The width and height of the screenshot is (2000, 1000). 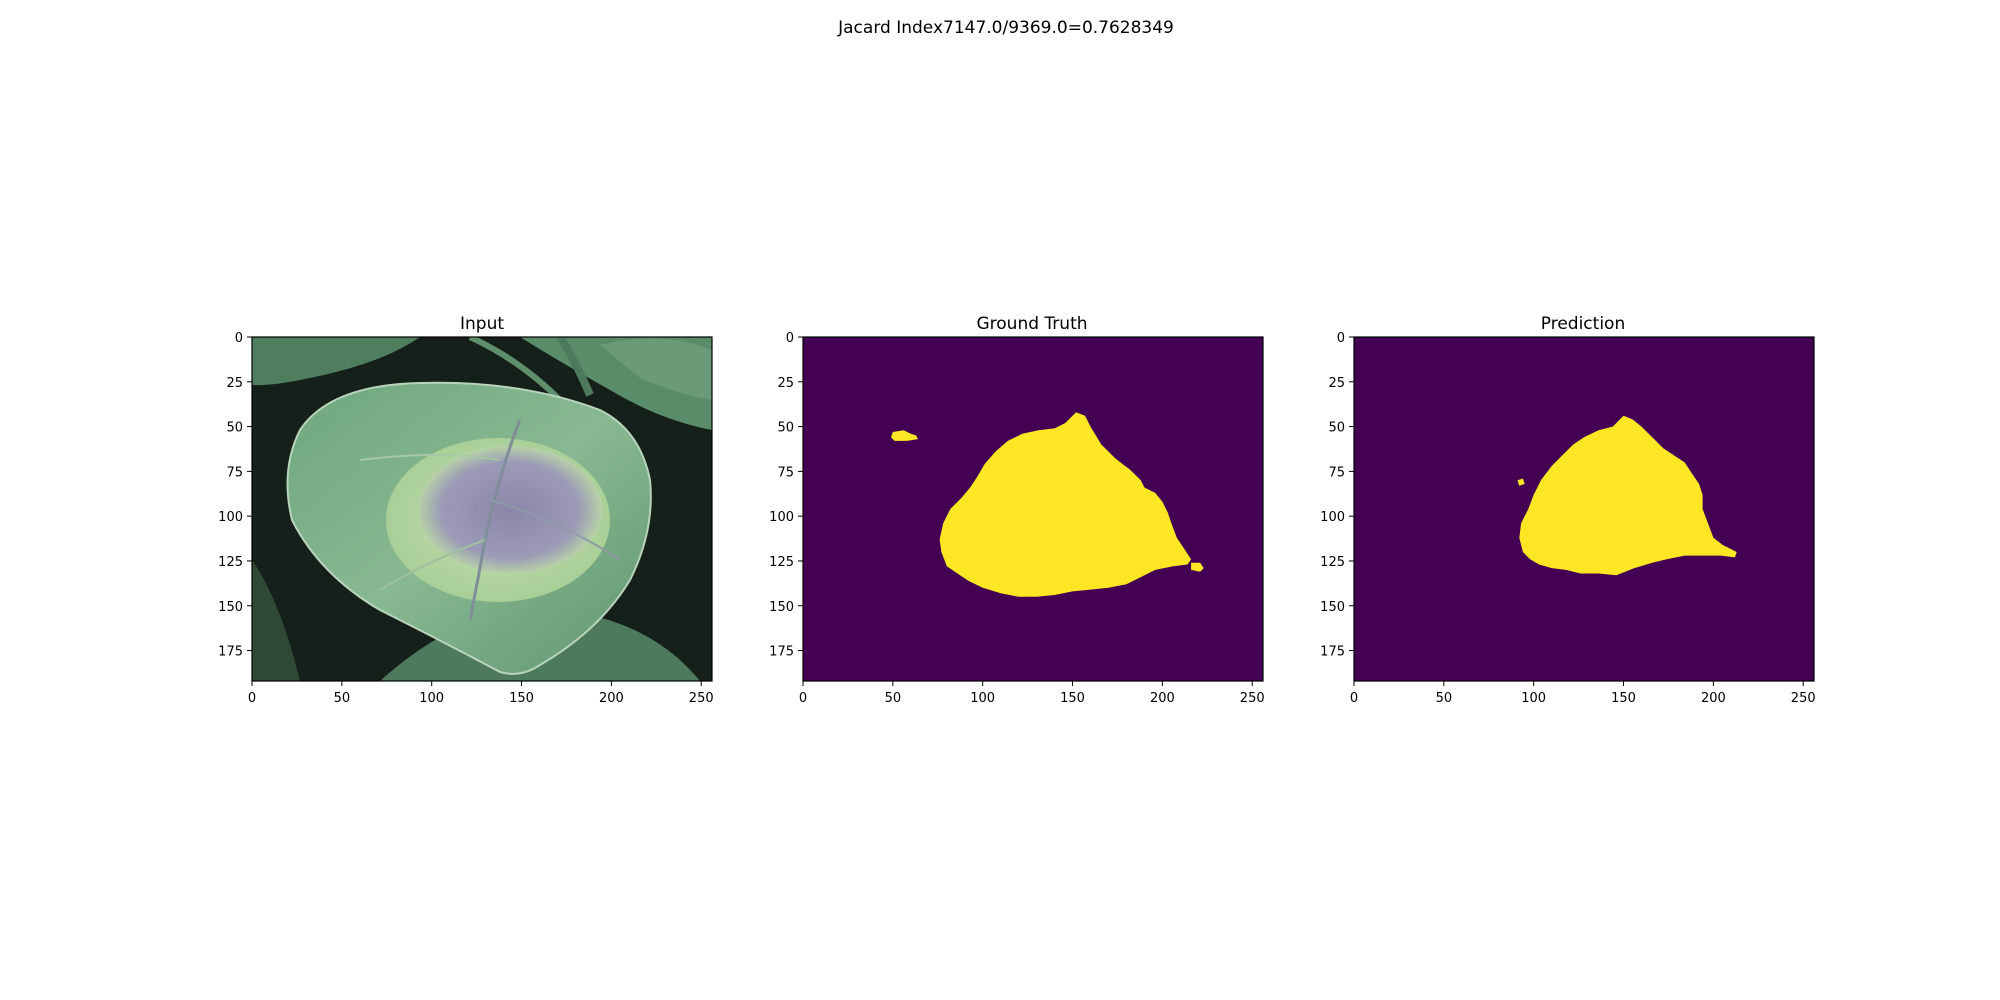 I want to click on input-leaf-image, so click(x=482, y=509).